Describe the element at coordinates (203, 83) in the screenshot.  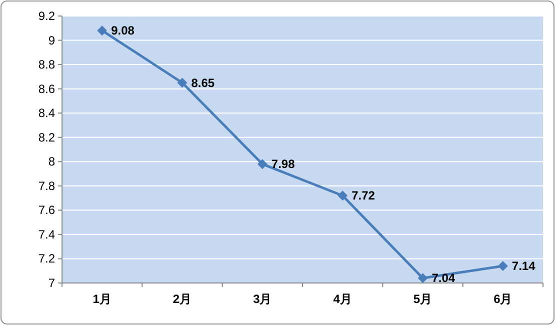
I see `data-label: 8.65` at that location.